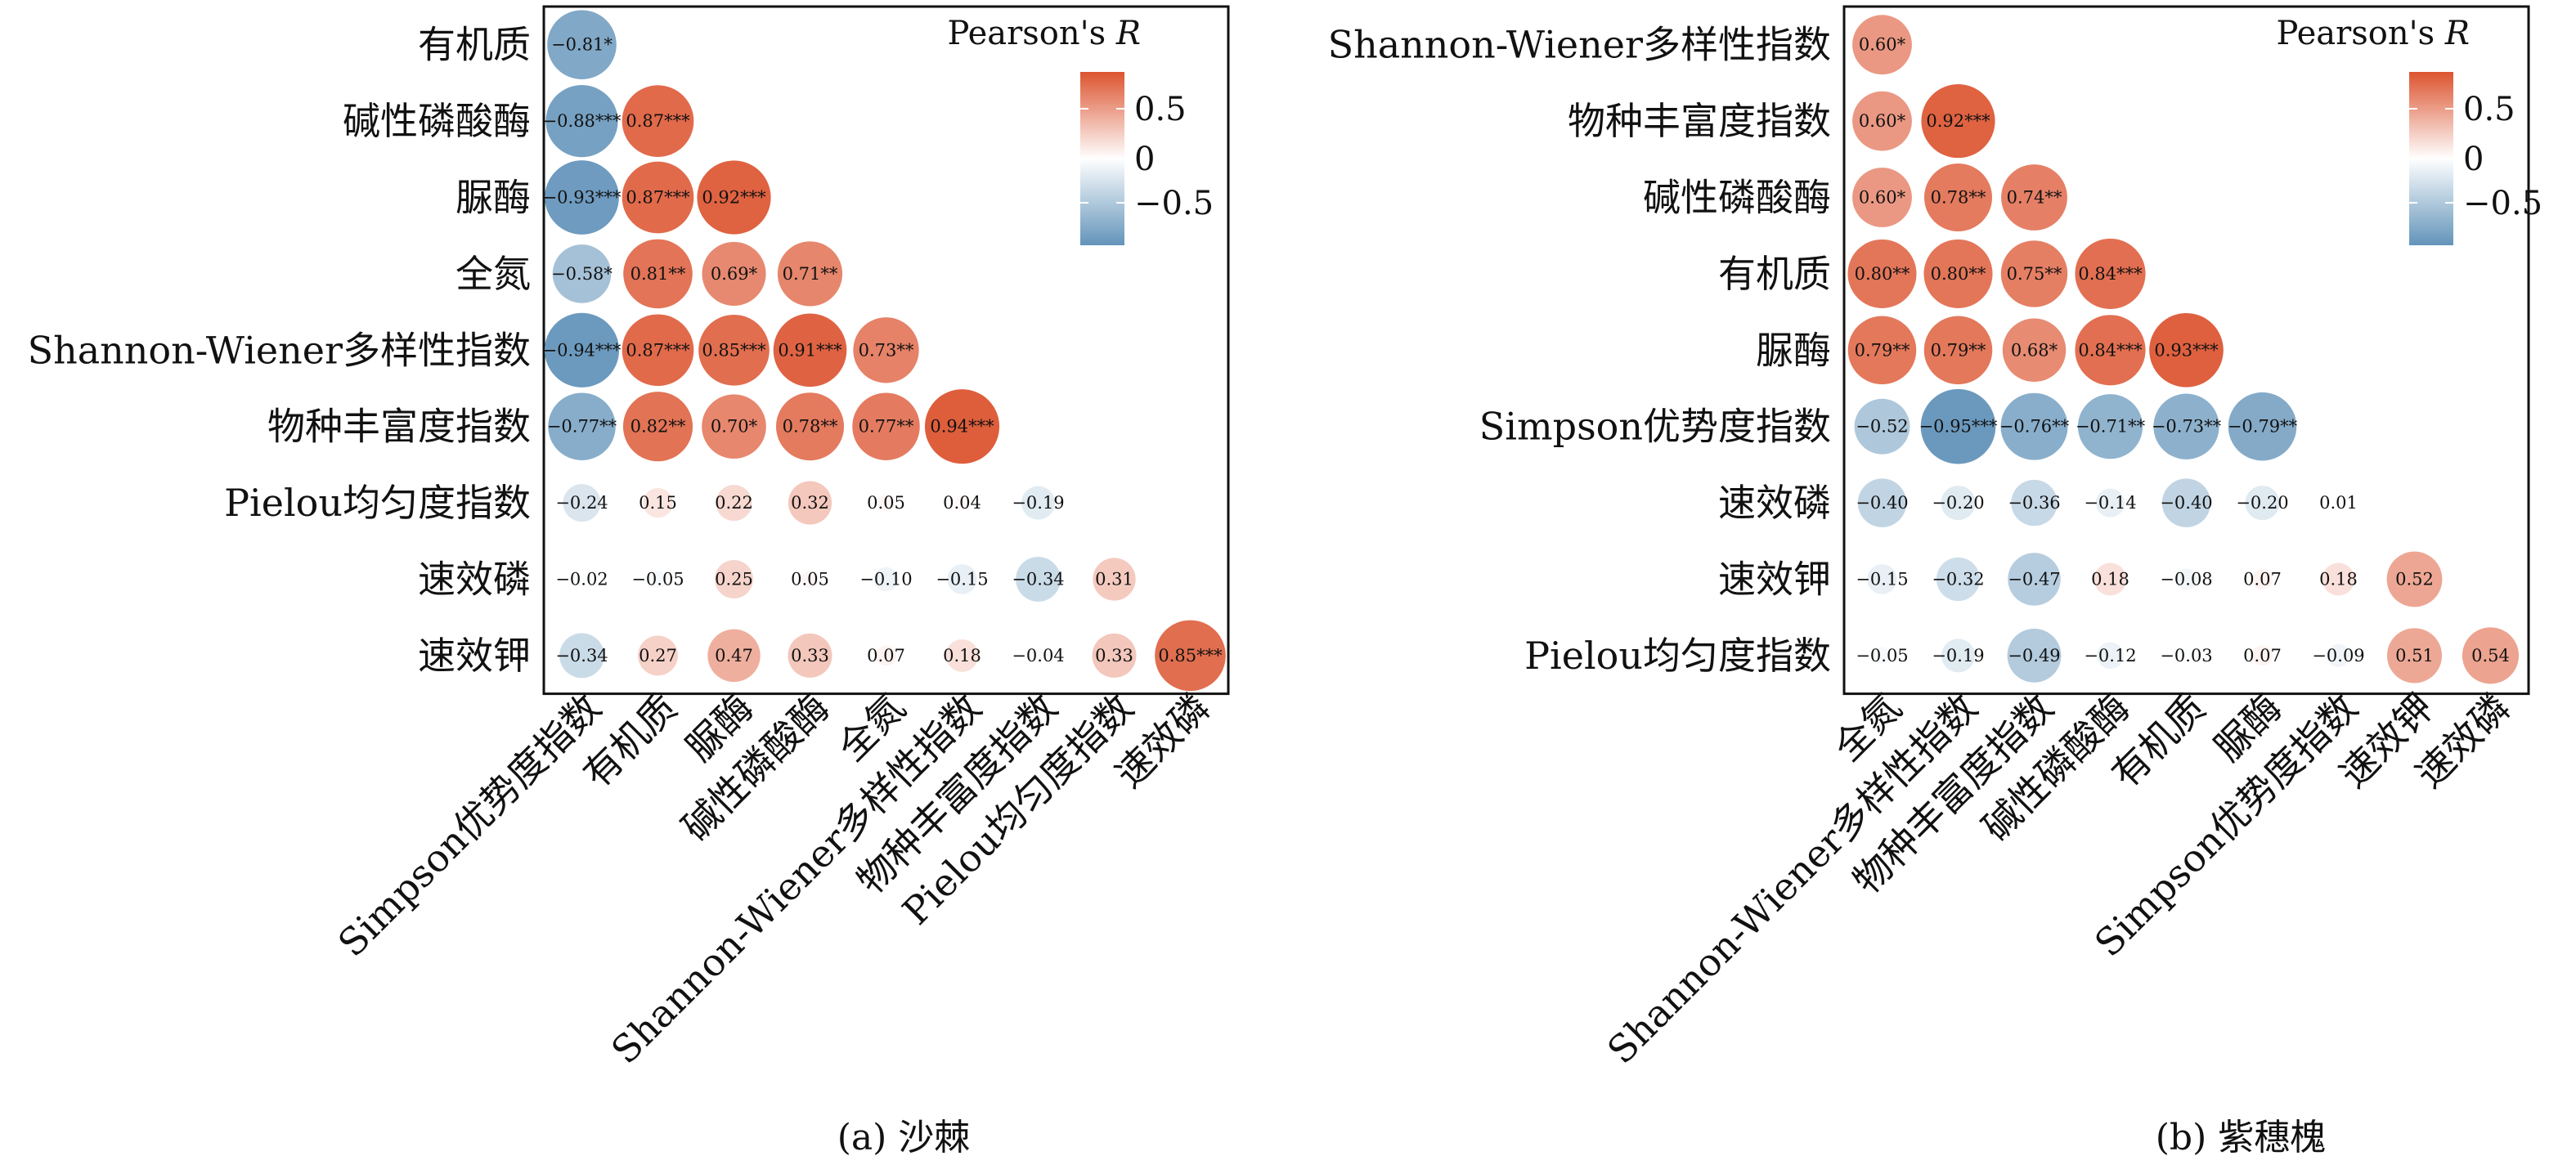 The height and width of the screenshot is (1165, 2576). I want to click on row-label: 物种丰富度指数, so click(1699, 121).